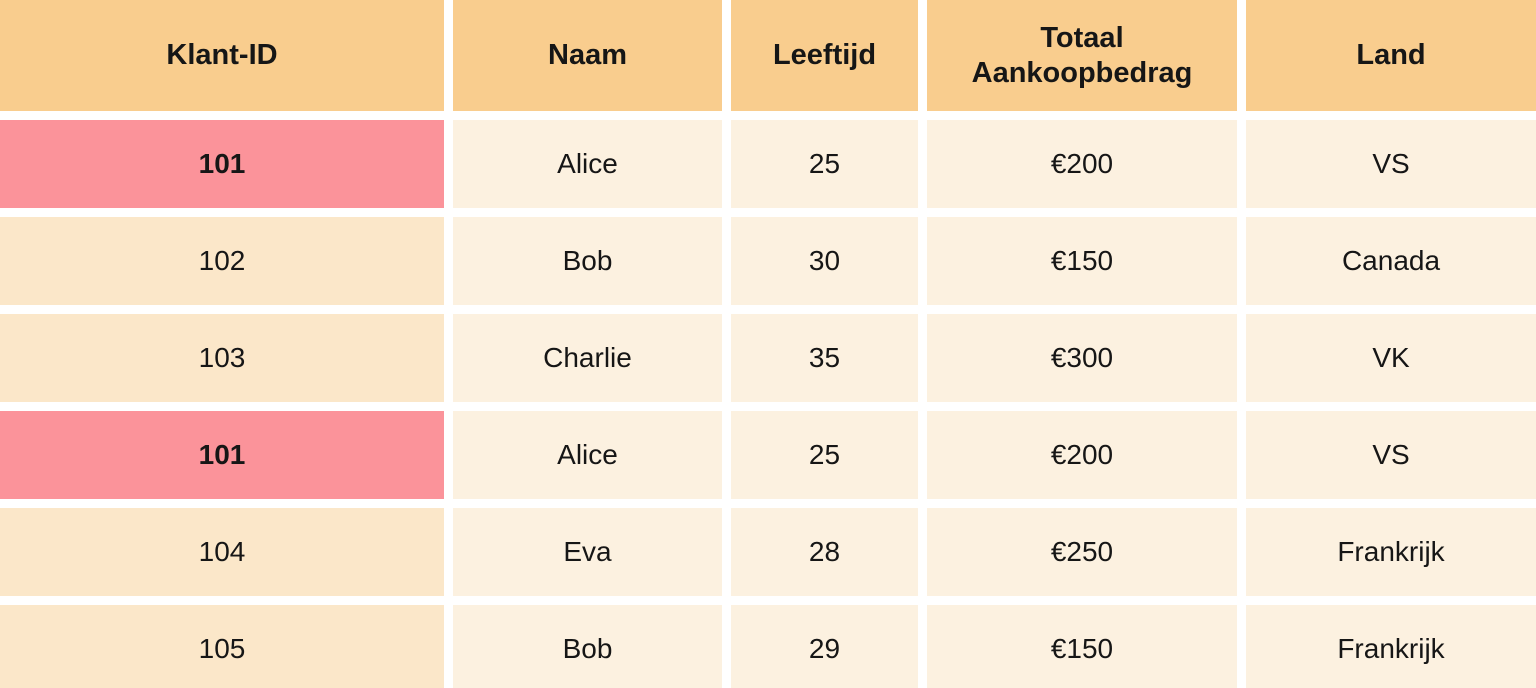 The width and height of the screenshot is (1536, 688). What do you see at coordinates (222, 552) in the screenshot?
I see `table-cell-klant-id: 104` at bounding box center [222, 552].